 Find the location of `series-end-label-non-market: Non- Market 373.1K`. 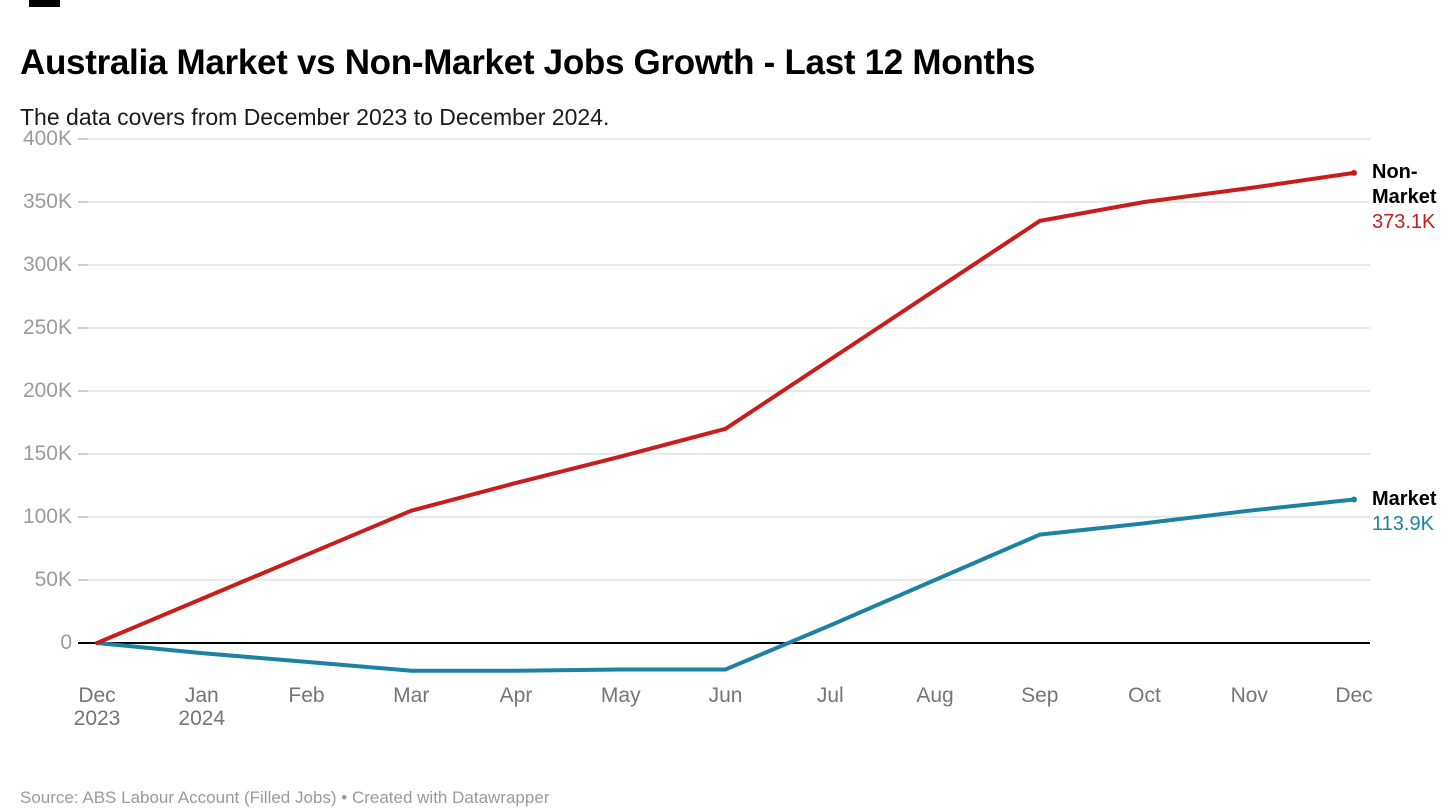

series-end-label-non-market: Non- Market 373.1K is located at coordinates (1414, 197).